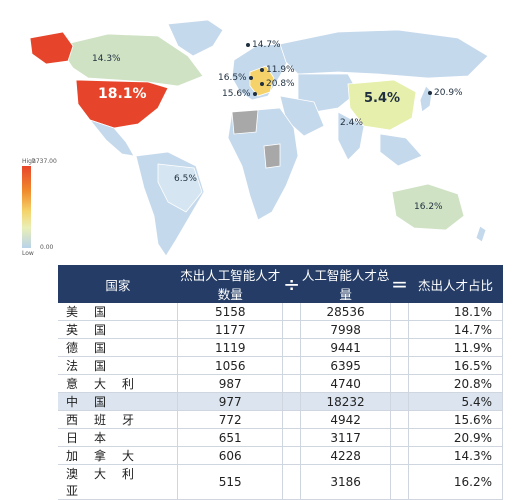 The width and height of the screenshot is (520, 500). I want to click on australia-shape, so click(428, 207).